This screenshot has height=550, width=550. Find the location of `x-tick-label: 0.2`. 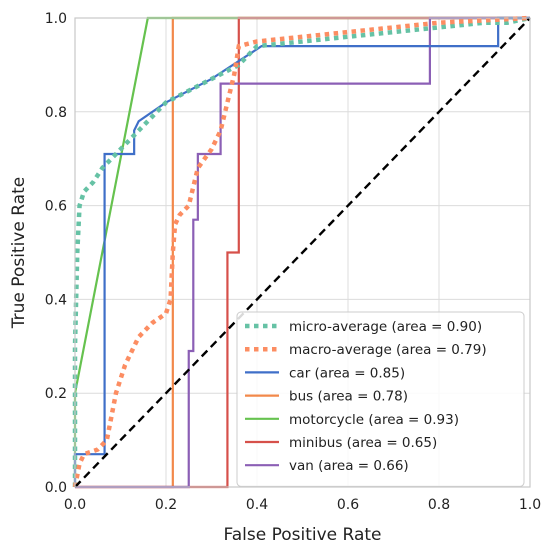

x-tick-label: 0.2 is located at coordinates (166, 505).